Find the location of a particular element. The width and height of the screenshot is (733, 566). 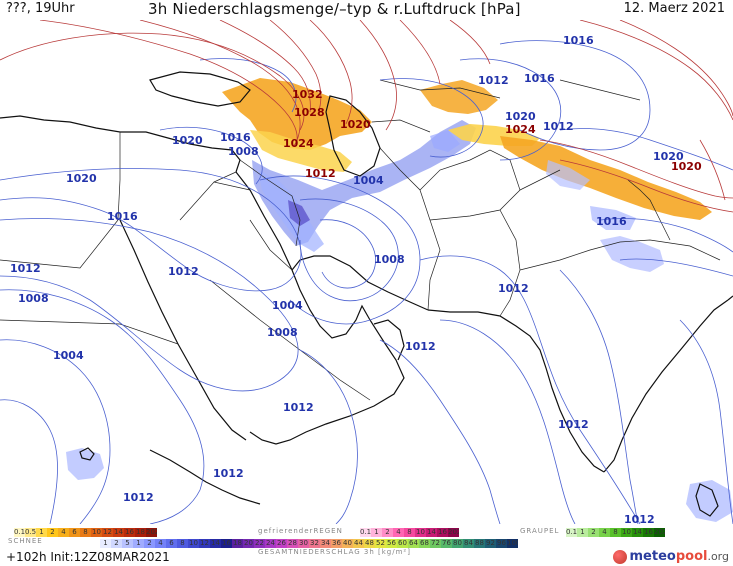

legend-rain-cell: 76 is located at coordinates (446, 543).